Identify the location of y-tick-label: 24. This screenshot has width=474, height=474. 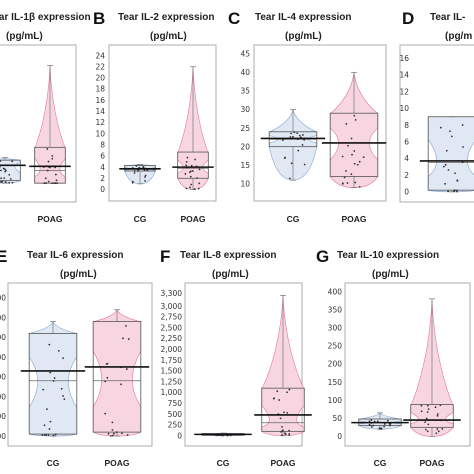
(100, 55).